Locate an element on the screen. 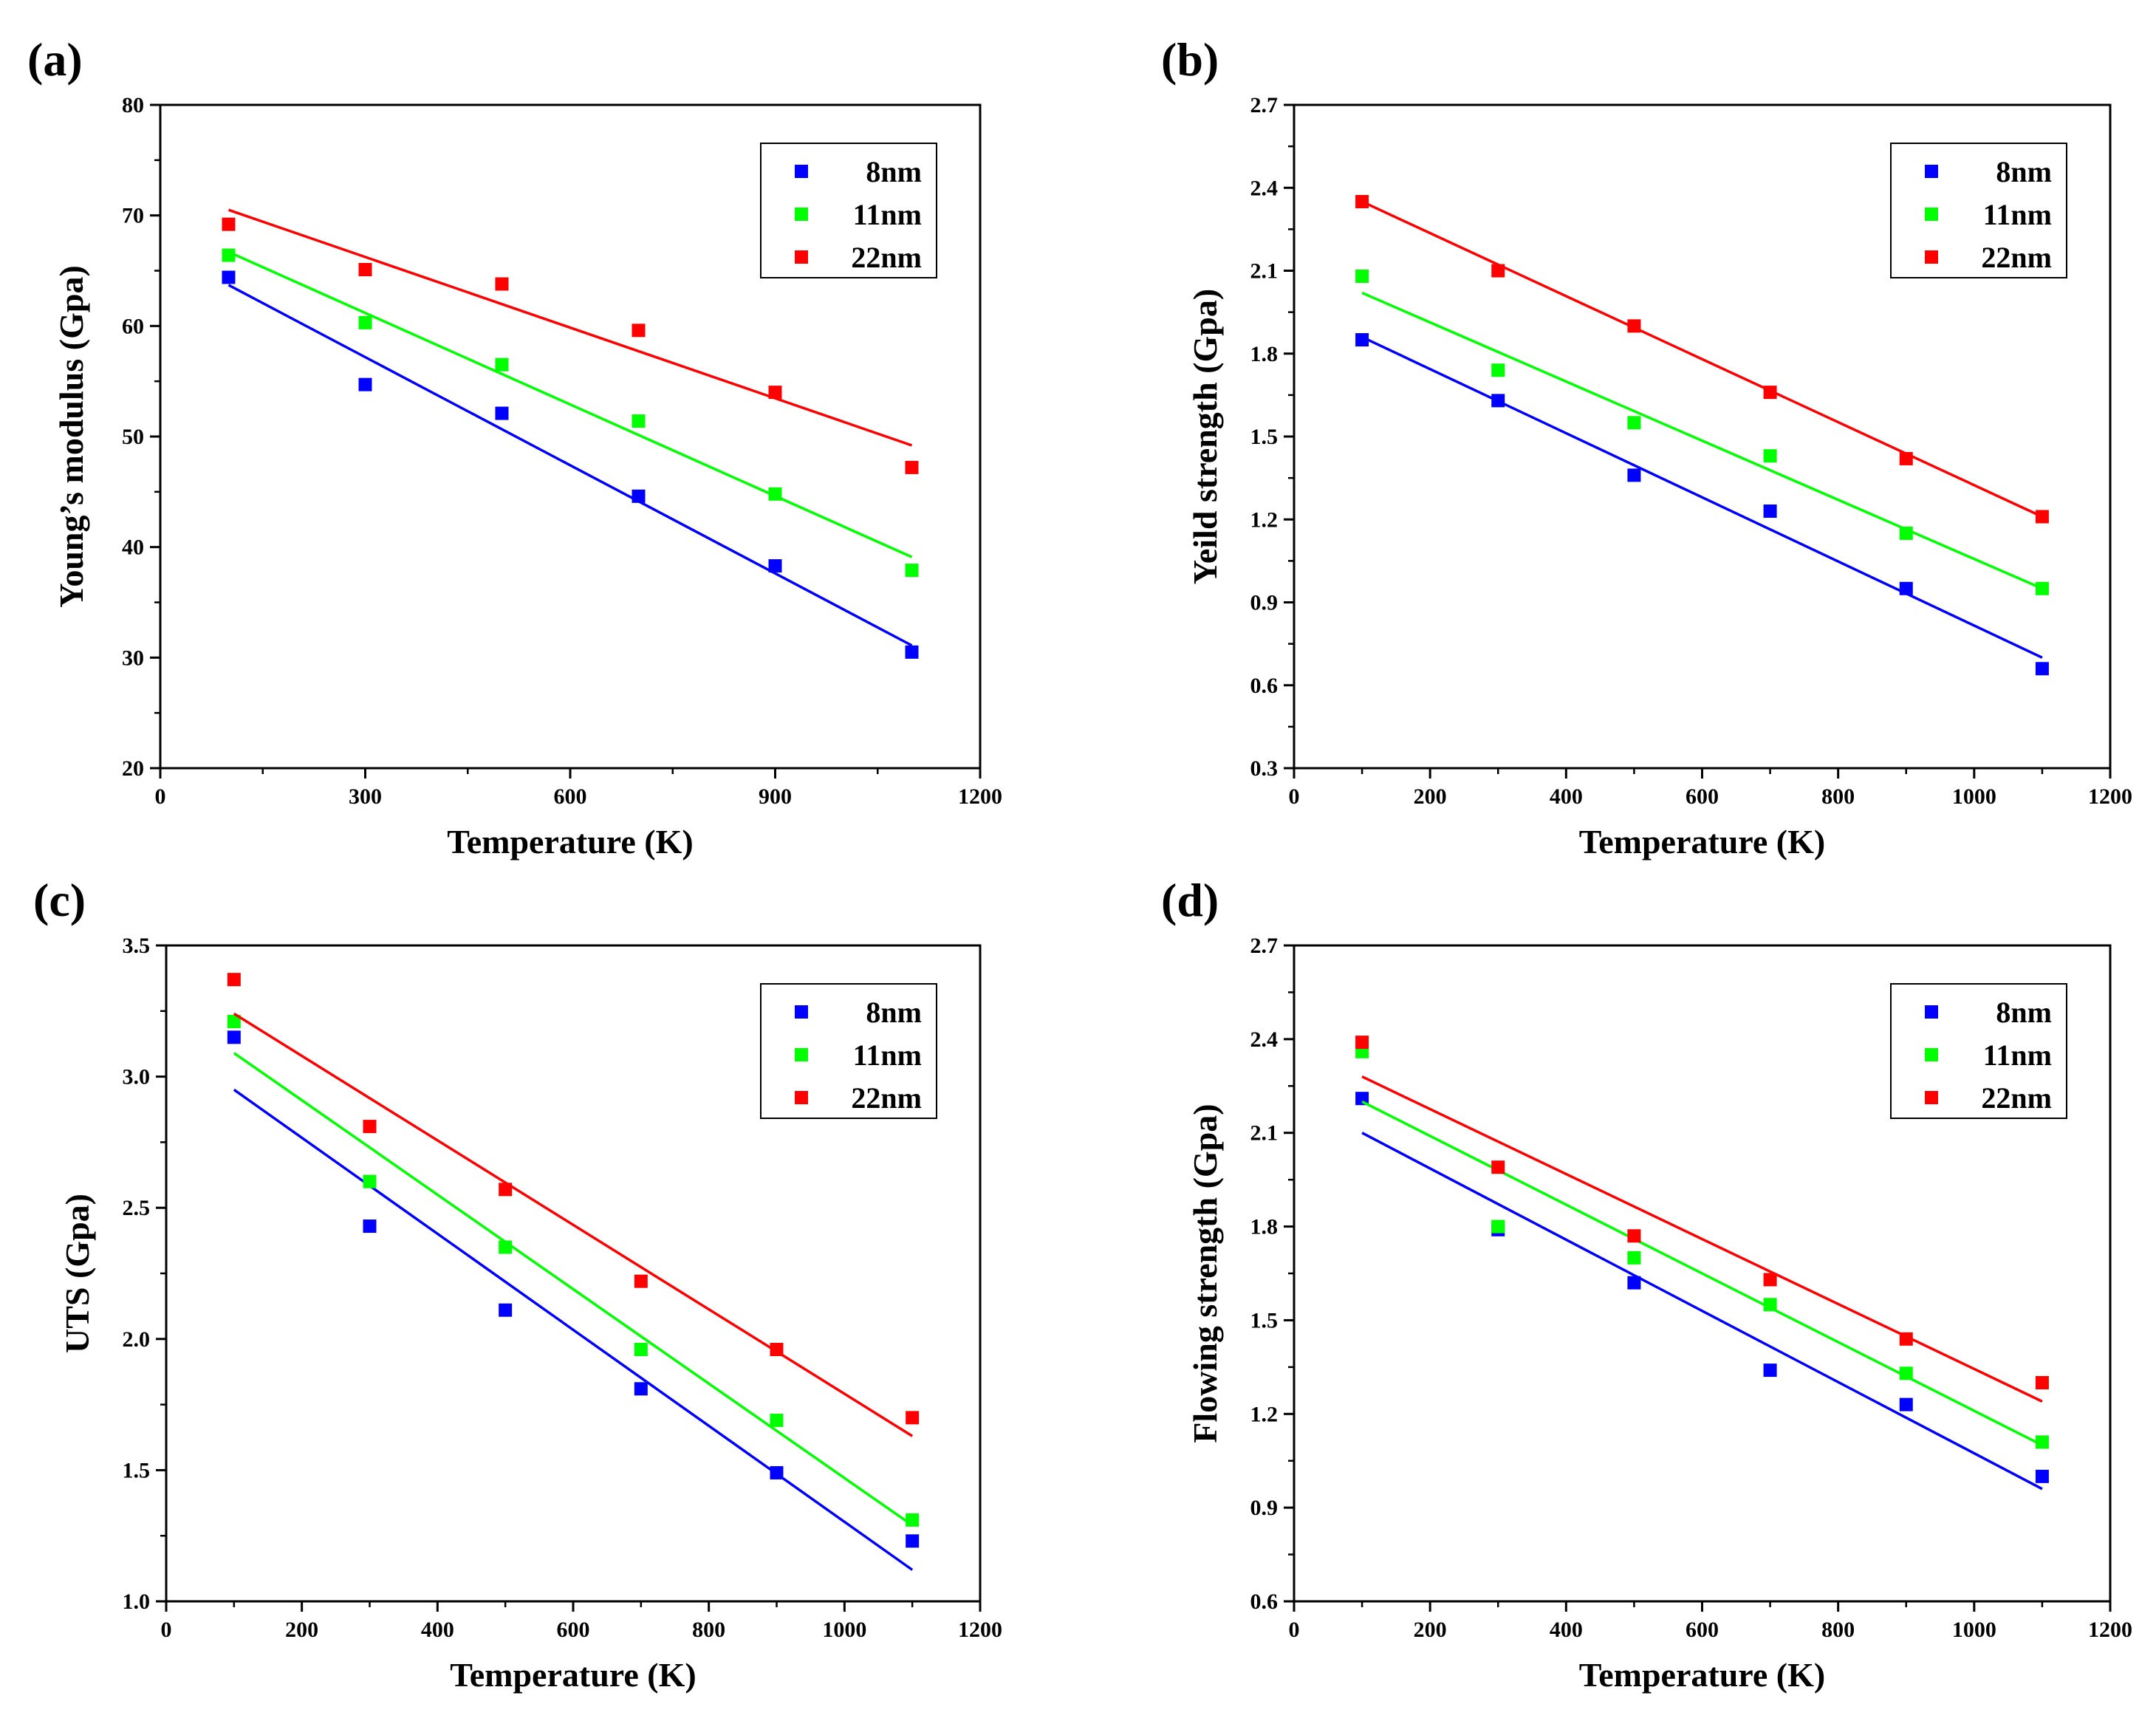 The height and width of the screenshot is (1721, 2156). series-22nm-b is located at coordinates (1702, 359).